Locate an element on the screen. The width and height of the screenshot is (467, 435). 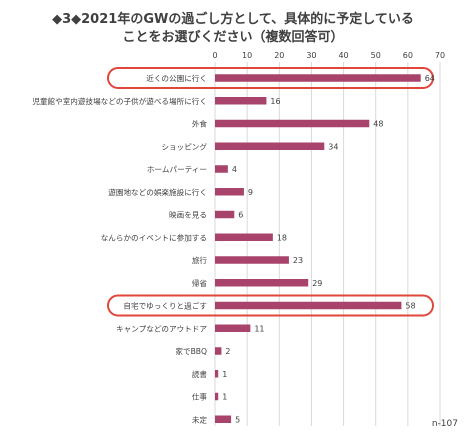
category-label-5: 遊園地などの娯楽施設に行く is located at coordinates (157, 192).